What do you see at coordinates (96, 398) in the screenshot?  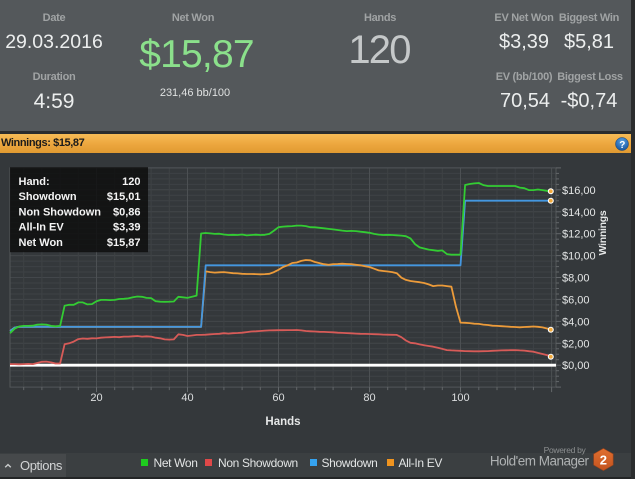 I see `svg-text: 20` at bounding box center [96, 398].